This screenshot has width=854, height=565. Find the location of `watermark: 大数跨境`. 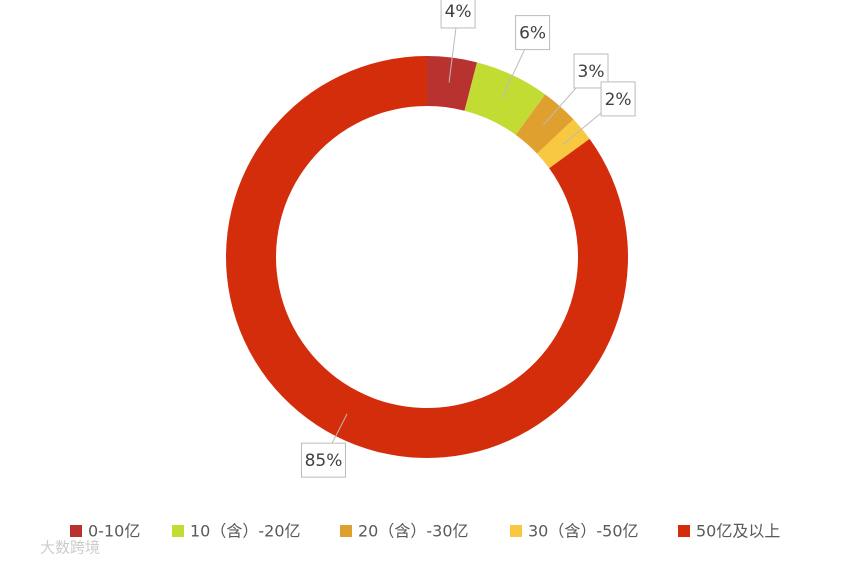

watermark: 大数跨境 is located at coordinates (70, 548).